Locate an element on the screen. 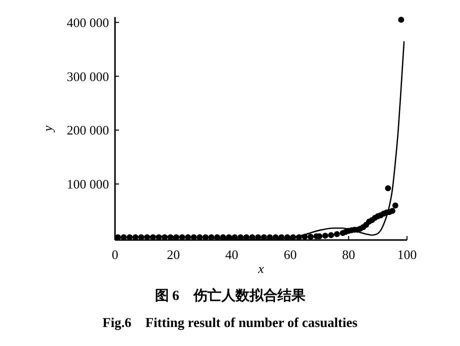 The image size is (460, 346). x-tick-label: 100 is located at coordinates (407, 254).